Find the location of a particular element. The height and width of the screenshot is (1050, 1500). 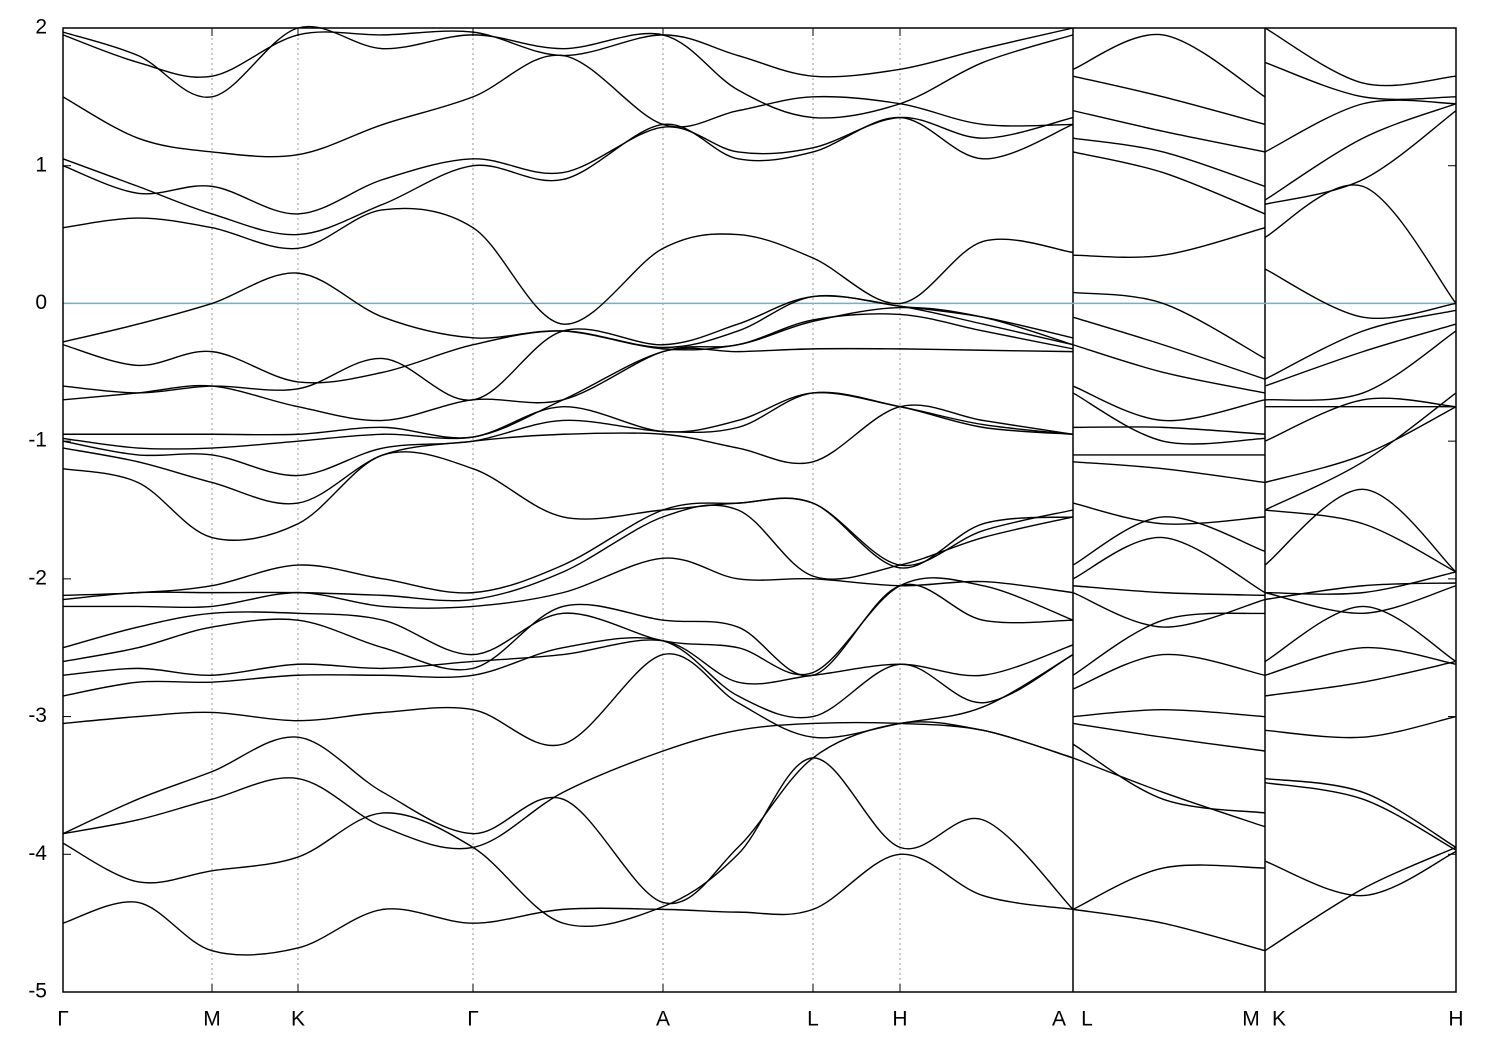

y-tick-label: -4 is located at coordinates (37, 853).